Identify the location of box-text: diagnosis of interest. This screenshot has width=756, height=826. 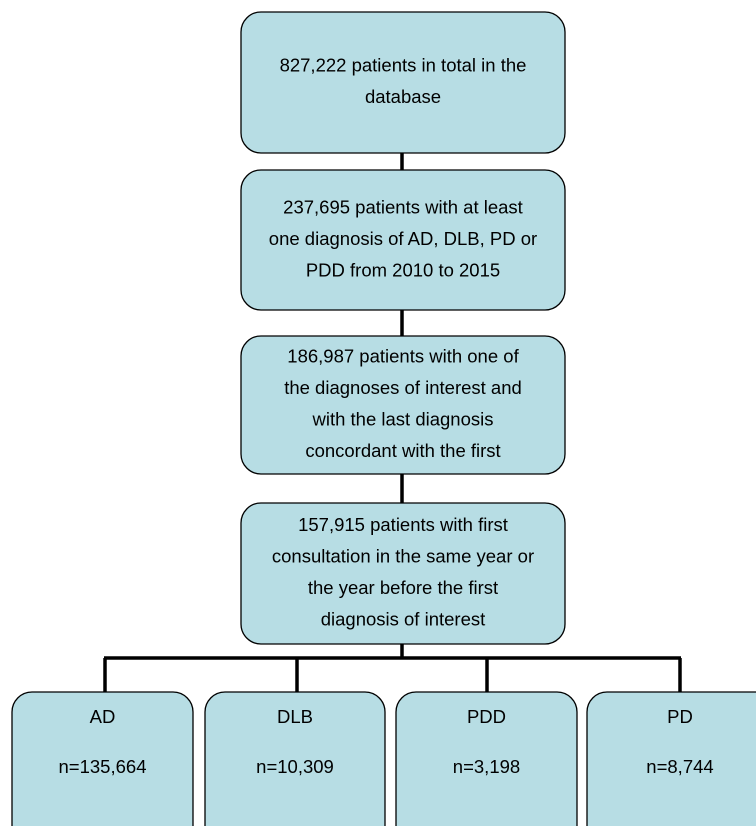
(403, 619).